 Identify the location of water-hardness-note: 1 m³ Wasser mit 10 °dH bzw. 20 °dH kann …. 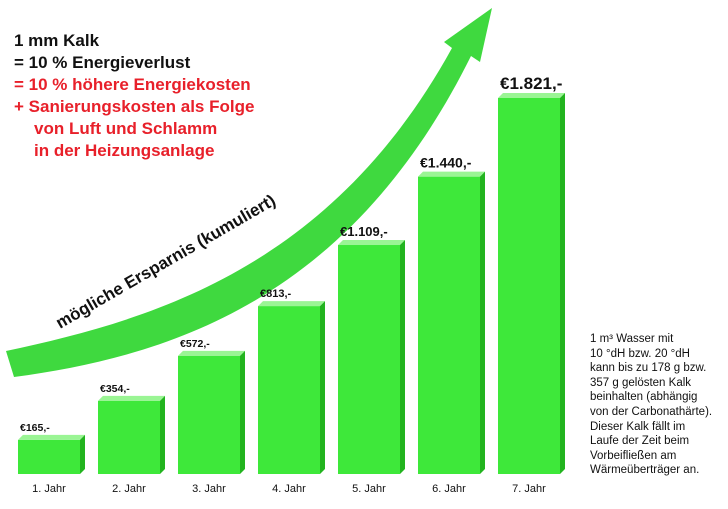
(657, 405).